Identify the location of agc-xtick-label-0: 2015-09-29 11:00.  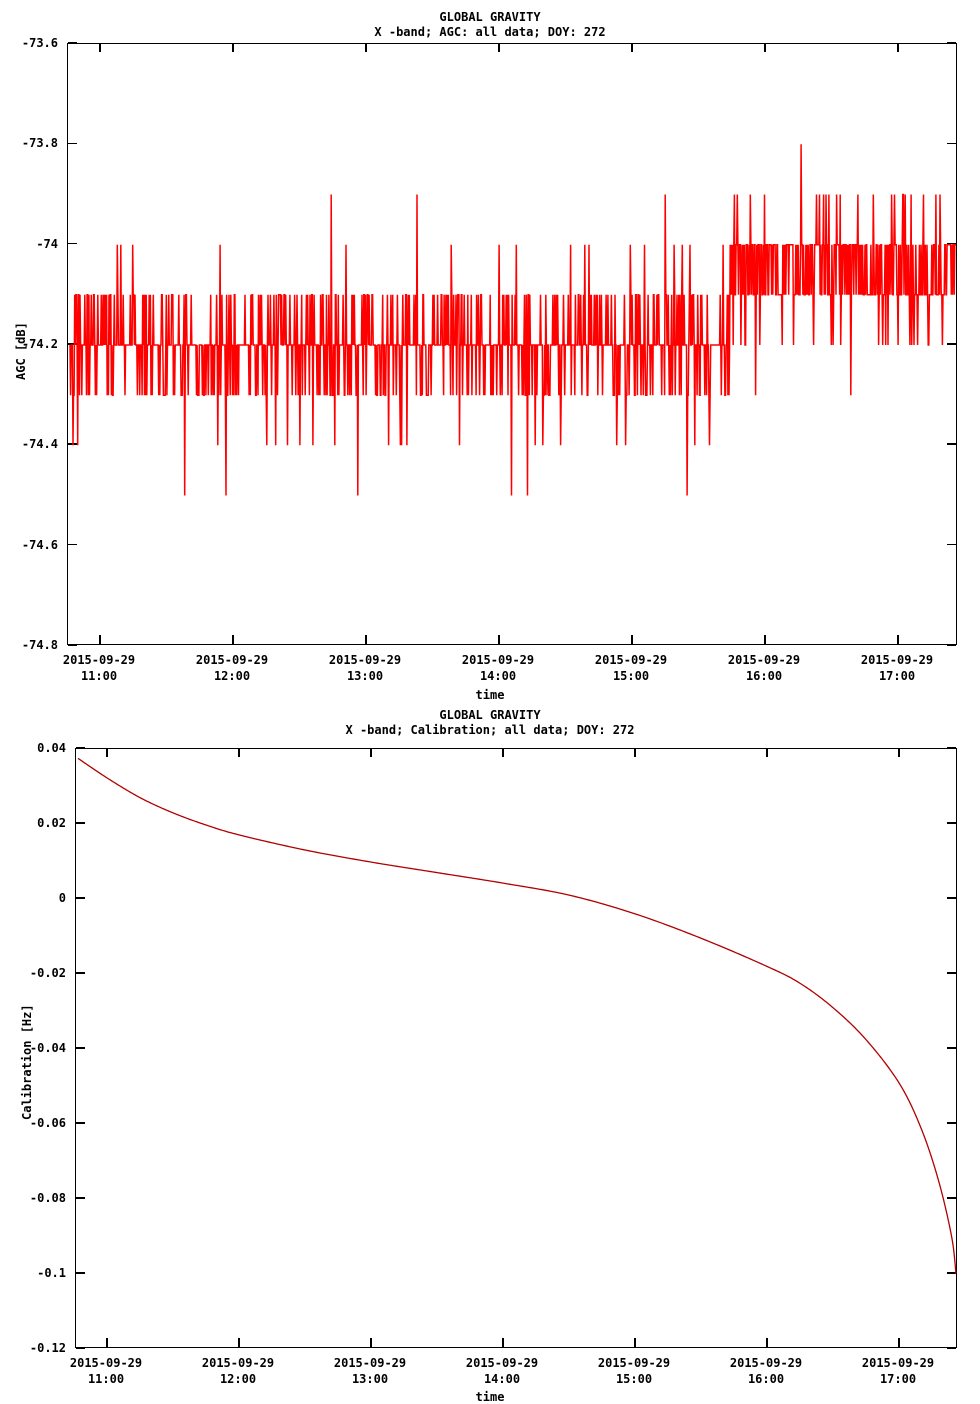
(99, 668).